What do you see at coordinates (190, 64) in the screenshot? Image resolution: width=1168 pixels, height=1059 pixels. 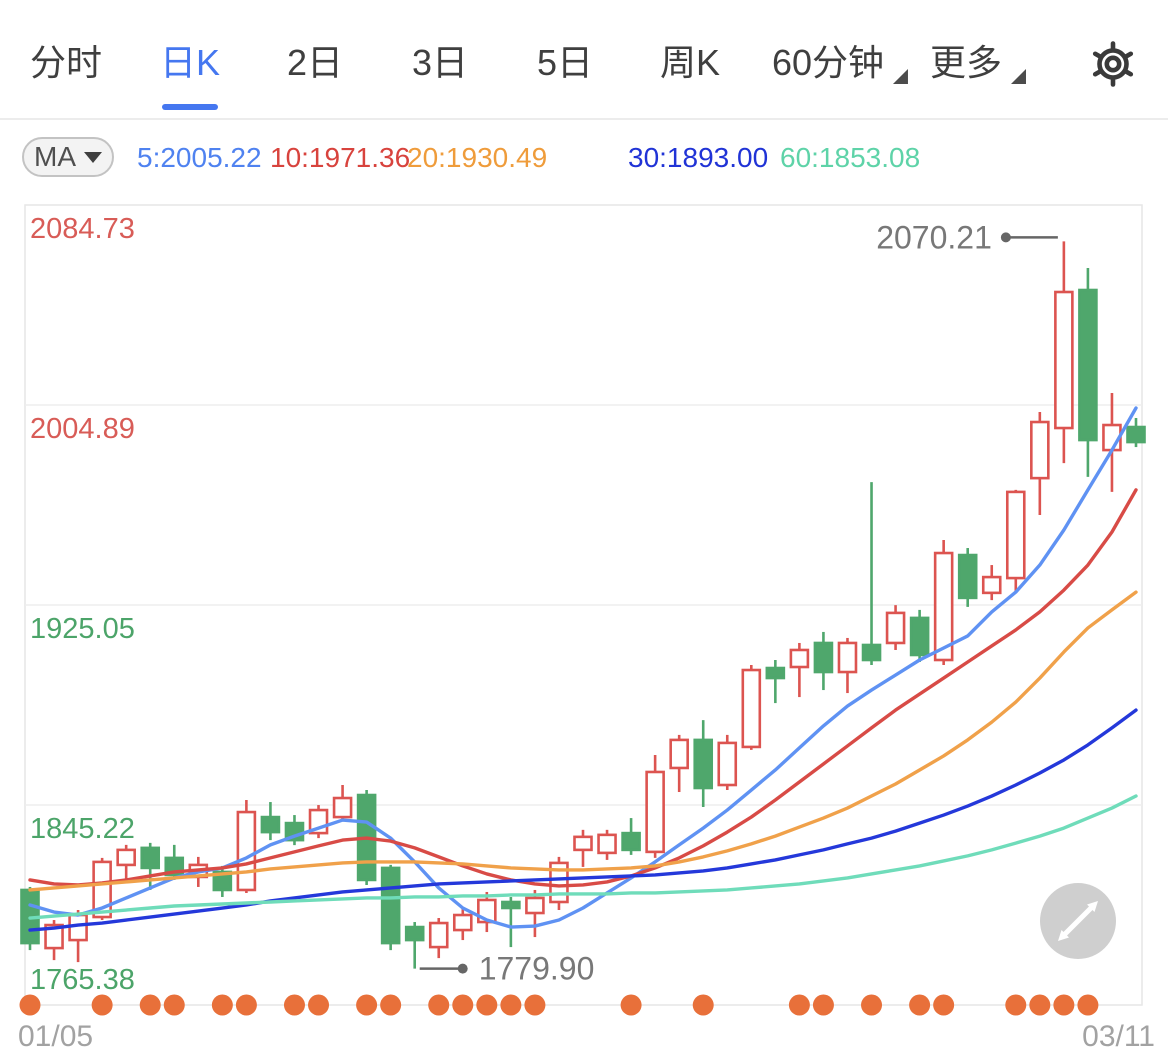 I see `tab-daily-k: 日K` at bounding box center [190, 64].